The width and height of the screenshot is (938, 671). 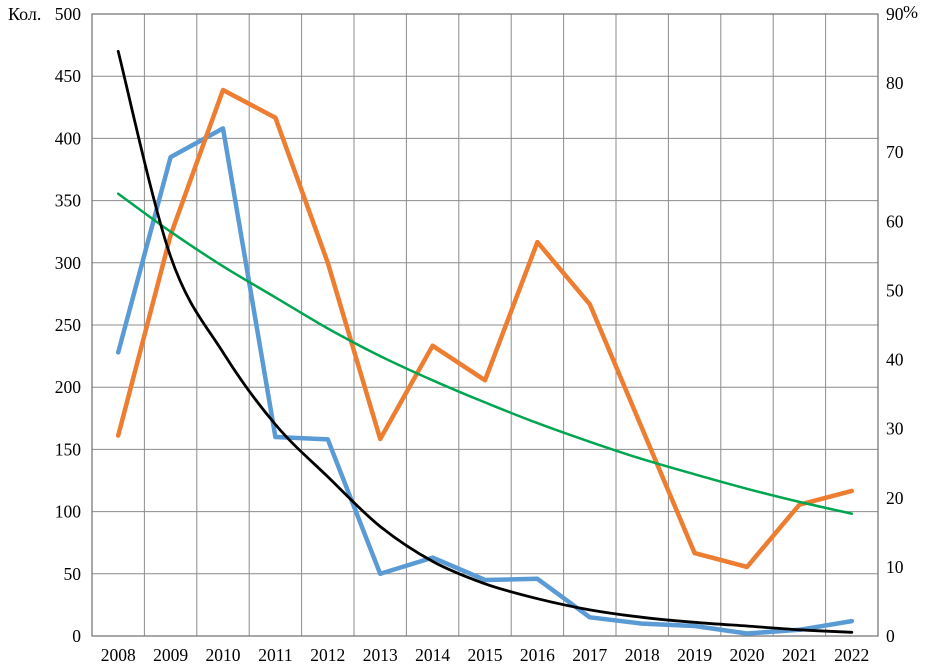 I want to click on x-axis-tick-label: 2011, so click(x=275, y=655).